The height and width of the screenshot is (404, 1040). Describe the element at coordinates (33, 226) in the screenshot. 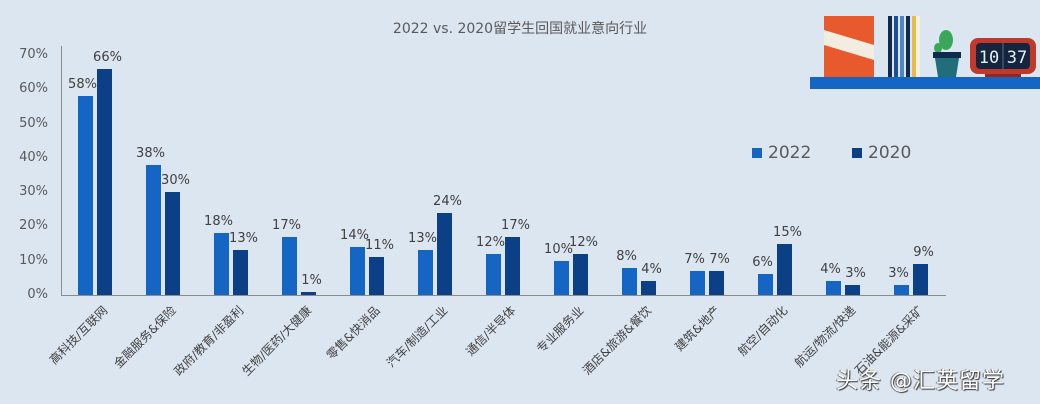

I see `y-tick-label: 20%` at that location.